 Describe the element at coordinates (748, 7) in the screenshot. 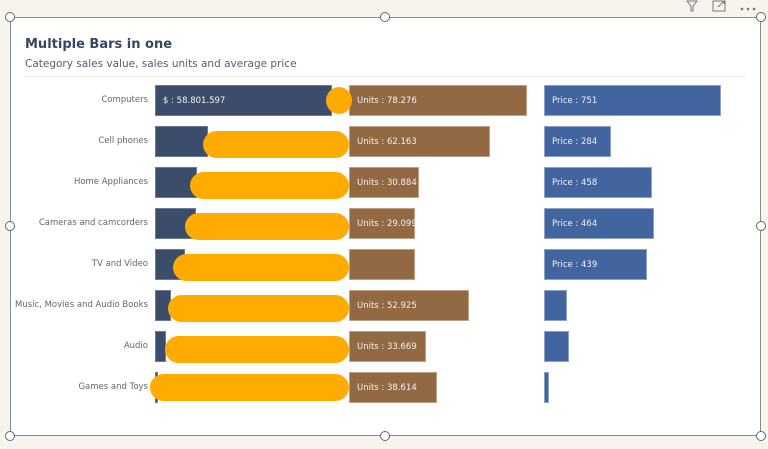

I see `more-options-icon` at that location.